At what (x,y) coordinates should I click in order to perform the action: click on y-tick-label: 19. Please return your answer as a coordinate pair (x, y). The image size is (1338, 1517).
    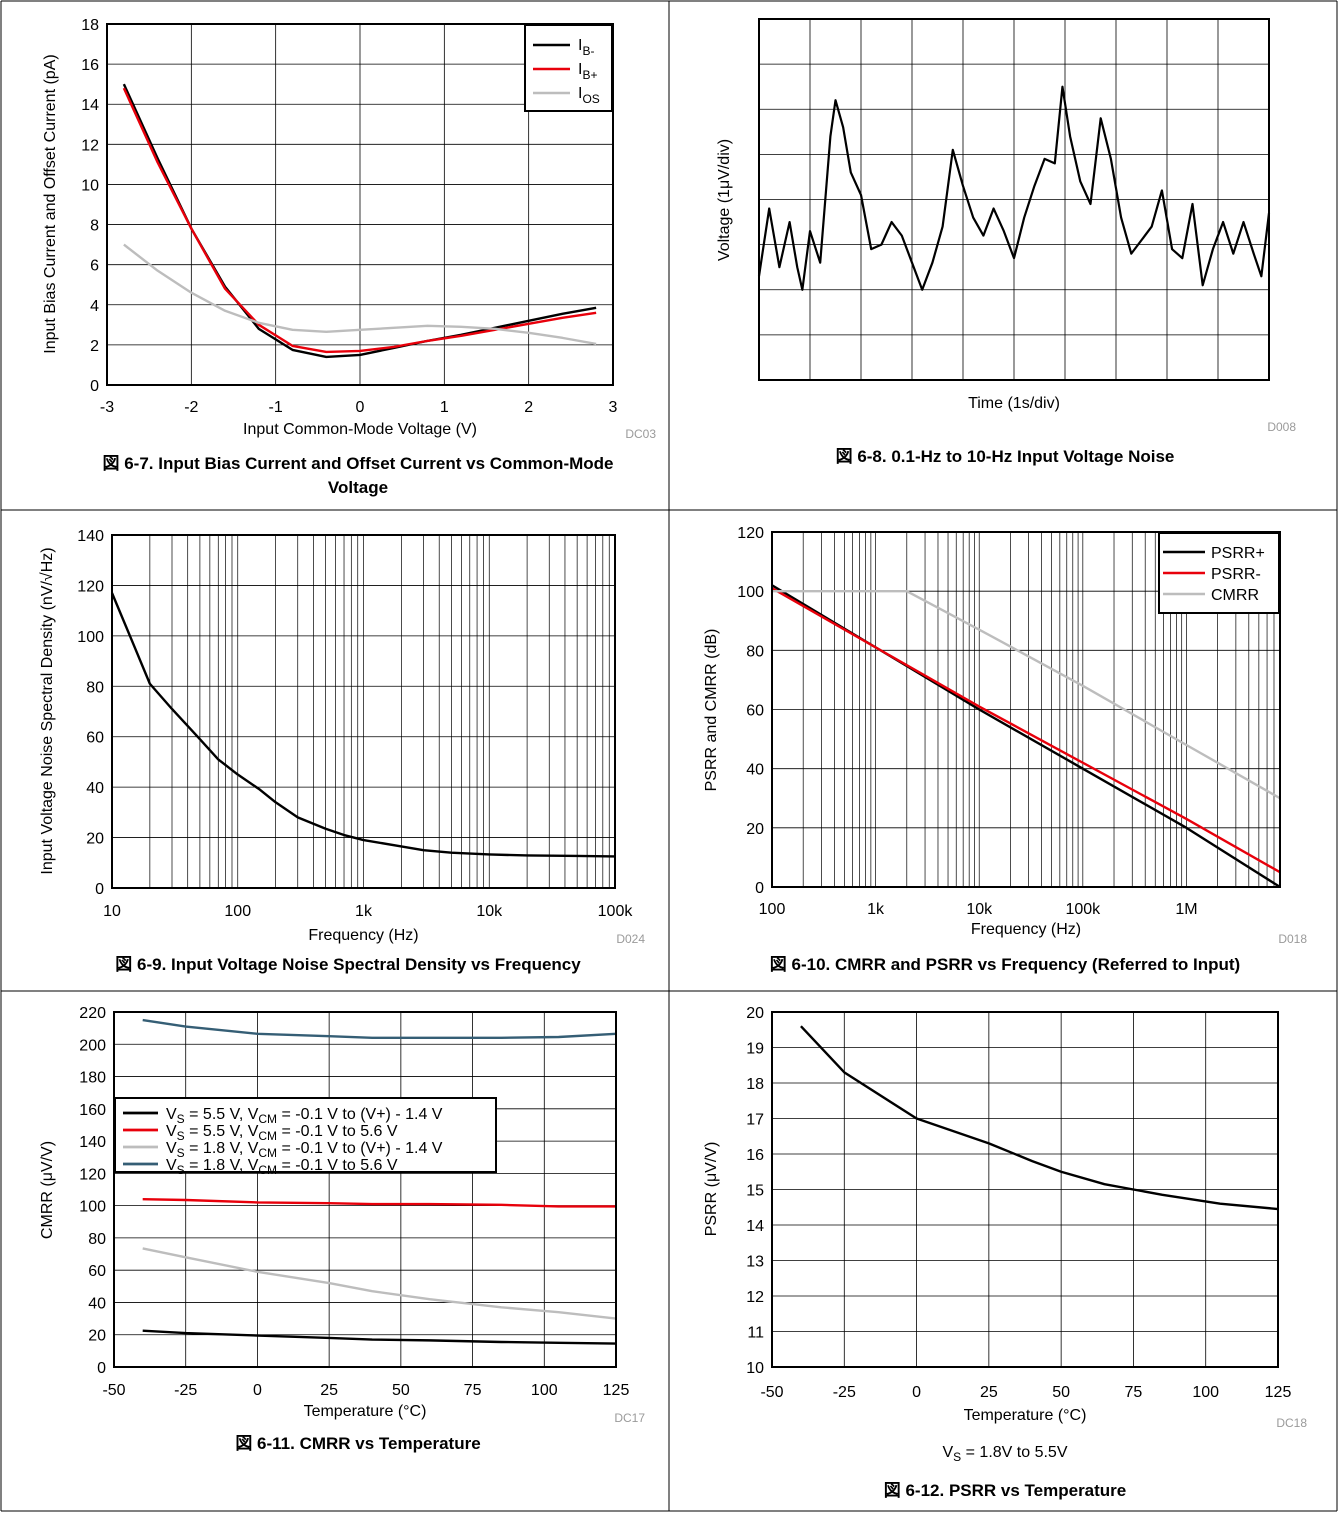
    Looking at the image, I should click on (755, 1049).